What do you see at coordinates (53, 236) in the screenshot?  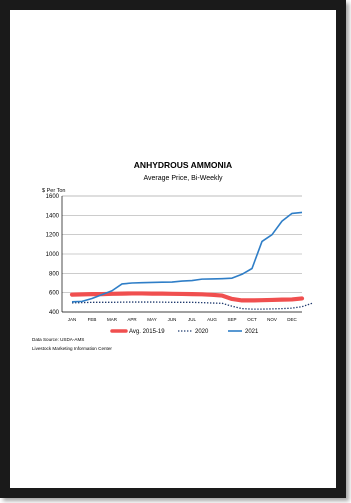 I see `y-tick-label: 1200` at bounding box center [53, 236].